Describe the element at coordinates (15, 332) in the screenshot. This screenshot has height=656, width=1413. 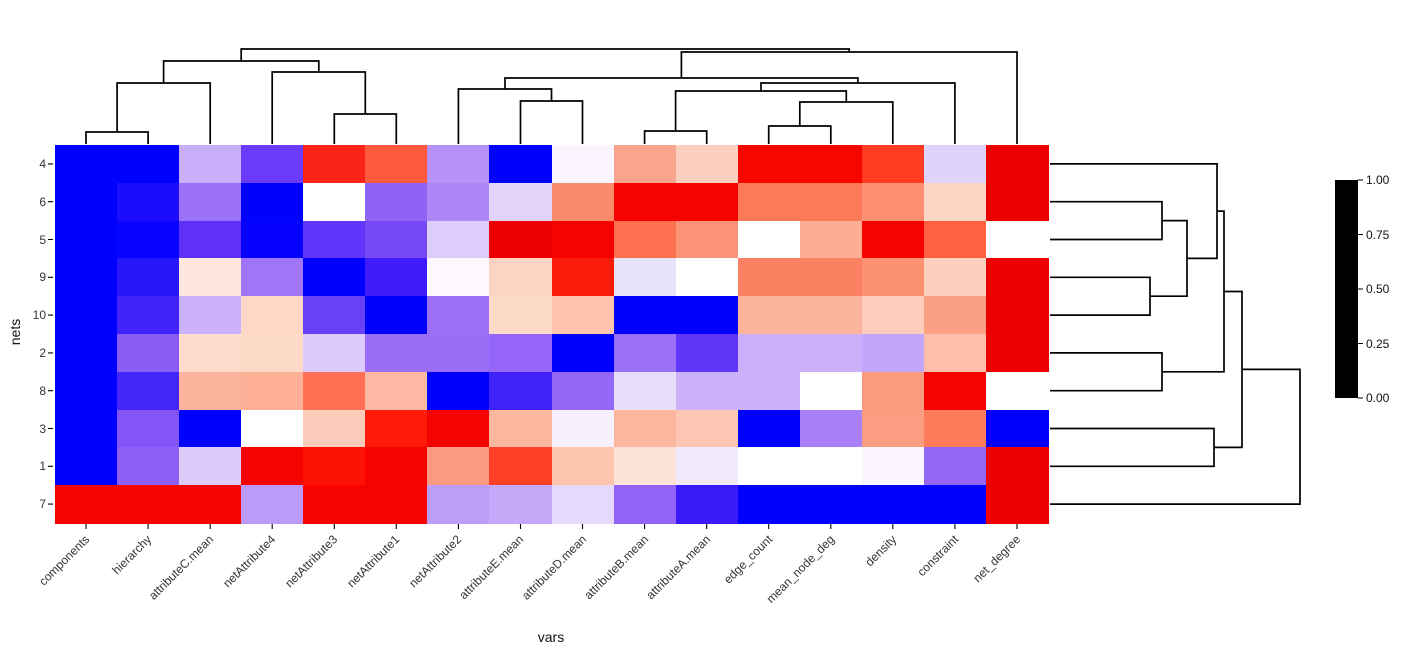
I see `y-axis-title: nets` at that location.